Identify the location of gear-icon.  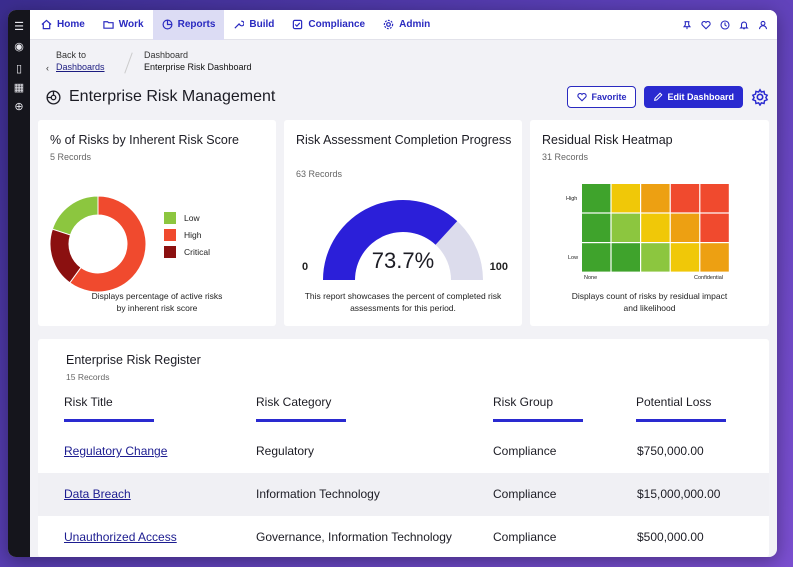
(388, 24).